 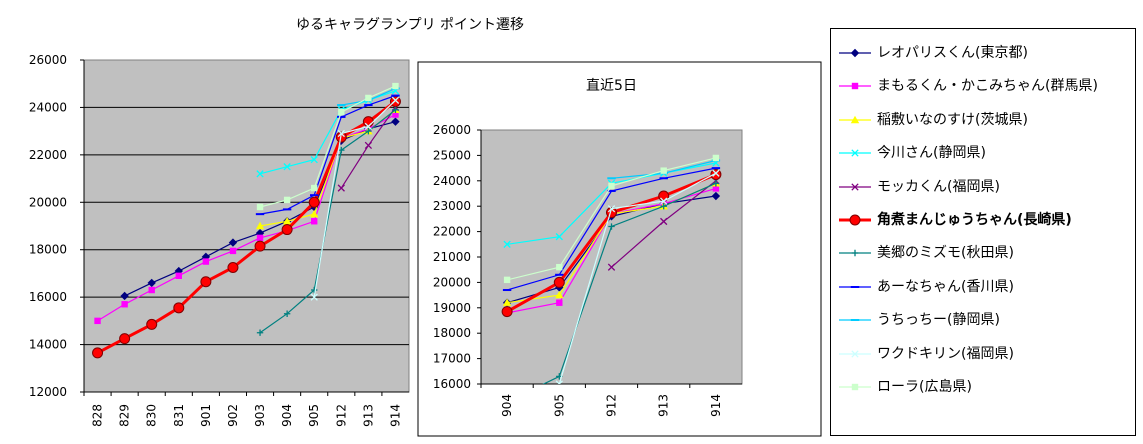 What do you see at coordinates (987, 86) in the screenshot?
I see `legend-label: まもるくん・かこみちゃん(群馬県)` at bounding box center [987, 86].